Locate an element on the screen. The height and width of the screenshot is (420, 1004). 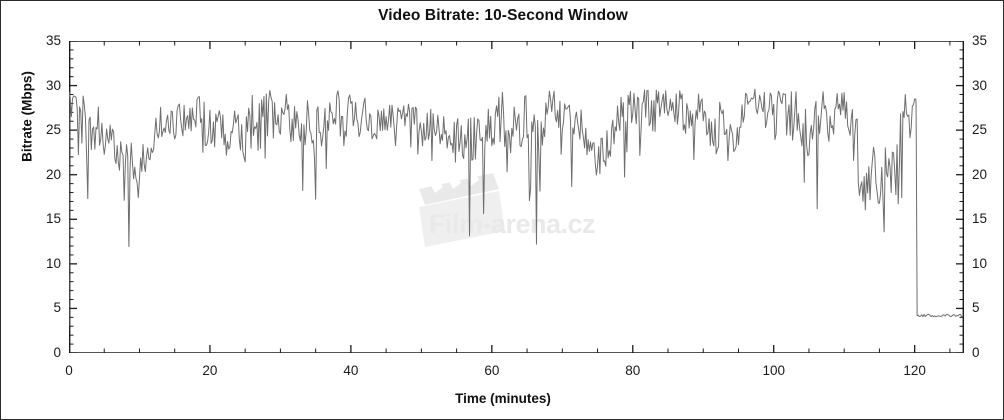
y-tick-label-15: 15 is located at coordinates (53, 219).